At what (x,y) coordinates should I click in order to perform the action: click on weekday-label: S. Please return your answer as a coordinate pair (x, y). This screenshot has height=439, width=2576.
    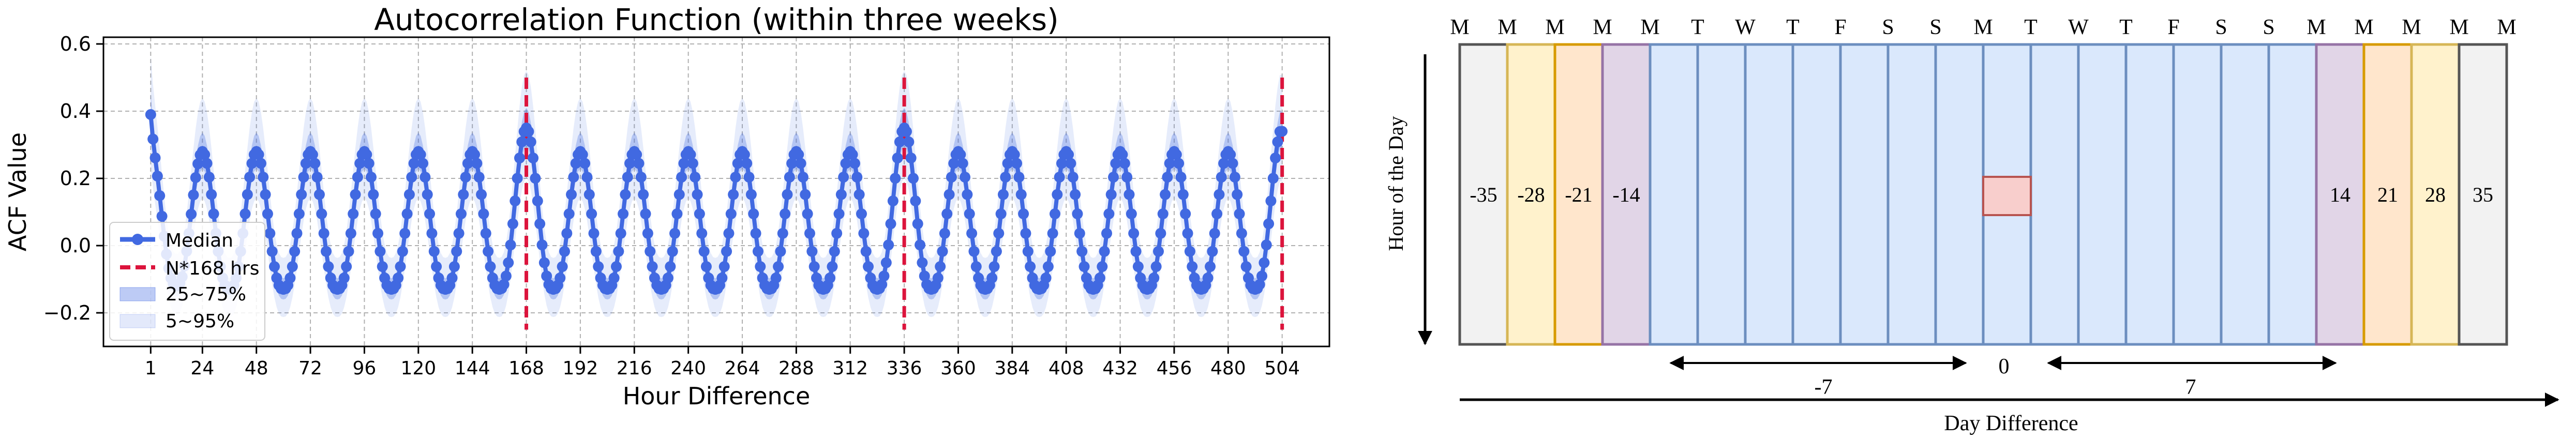
    Looking at the image, I should click on (2268, 27).